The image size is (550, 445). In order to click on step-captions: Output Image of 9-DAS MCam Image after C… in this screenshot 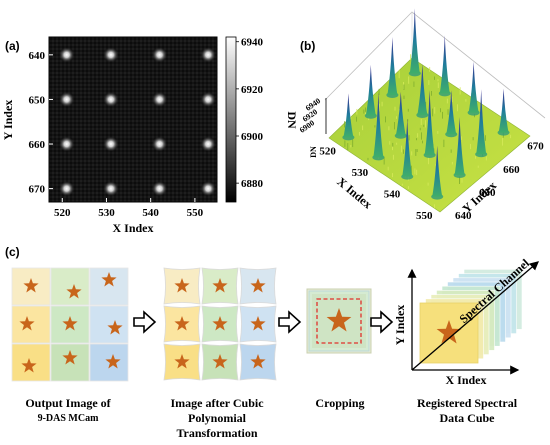, I will do `click(271, 418)`.